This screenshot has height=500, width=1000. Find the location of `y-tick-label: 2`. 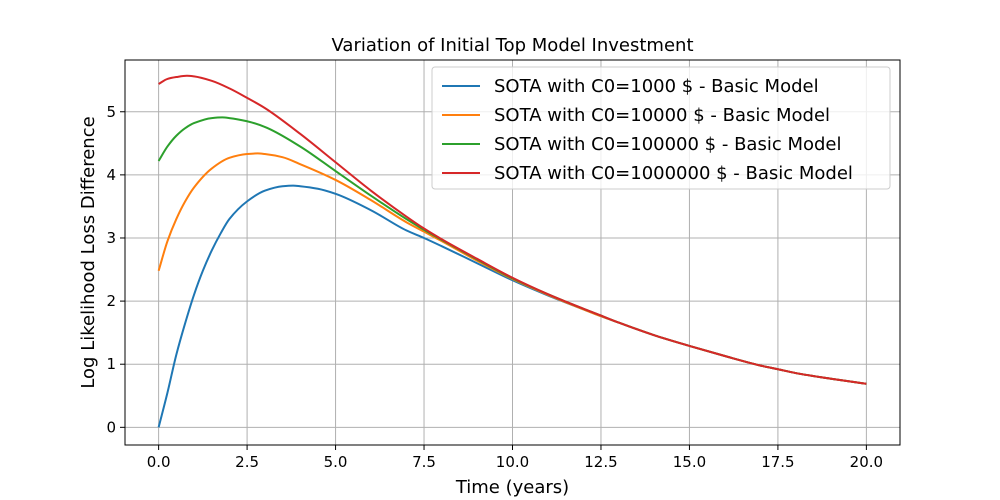

y-tick-label: 2 is located at coordinates (111, 301).